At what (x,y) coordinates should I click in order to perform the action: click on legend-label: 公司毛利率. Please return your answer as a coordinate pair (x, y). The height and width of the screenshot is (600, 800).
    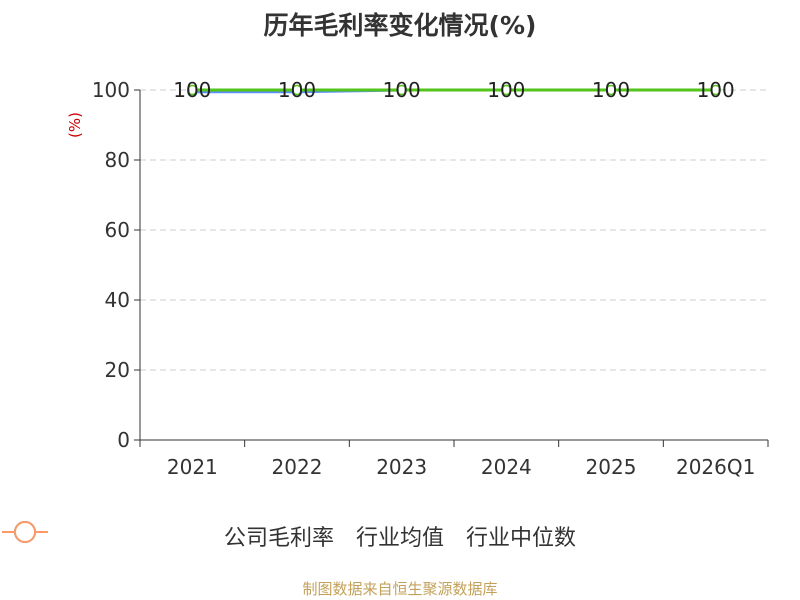
    Looking at the image, I should click on (278, 538).